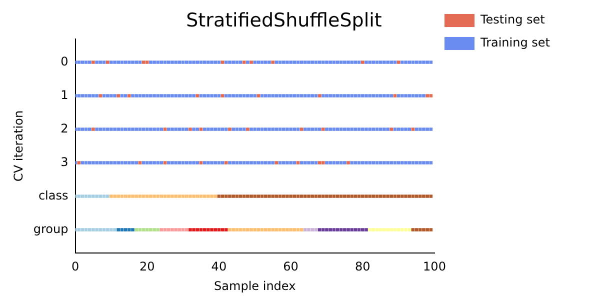 The width and height of the screenshot is (600, 300). Describe the element at coordinates (64, 61) in the screenshot. I see `y-tick-label: 0` at that location.